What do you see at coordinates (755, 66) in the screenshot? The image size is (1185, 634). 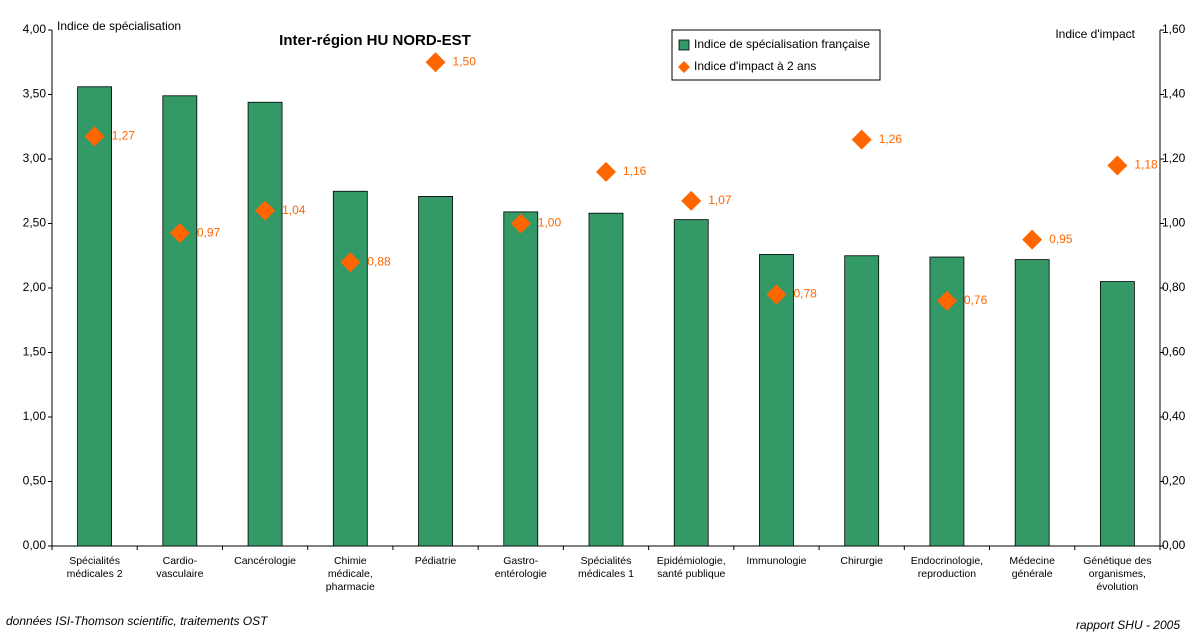 I see `legend-label: Indice d'impact à 2 ans` at bounding box center [755, 66].